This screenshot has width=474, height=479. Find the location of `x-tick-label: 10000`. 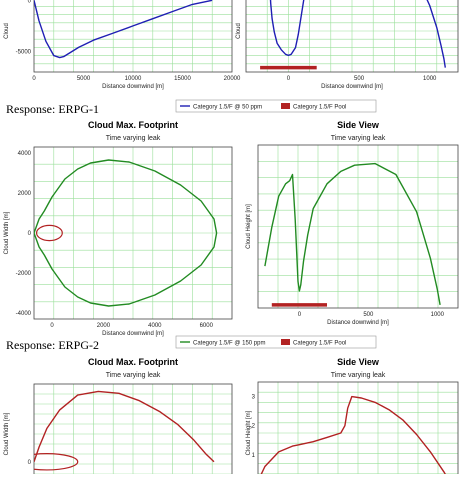

x-tick-label: 10000 is located at coordinates (133, 79).